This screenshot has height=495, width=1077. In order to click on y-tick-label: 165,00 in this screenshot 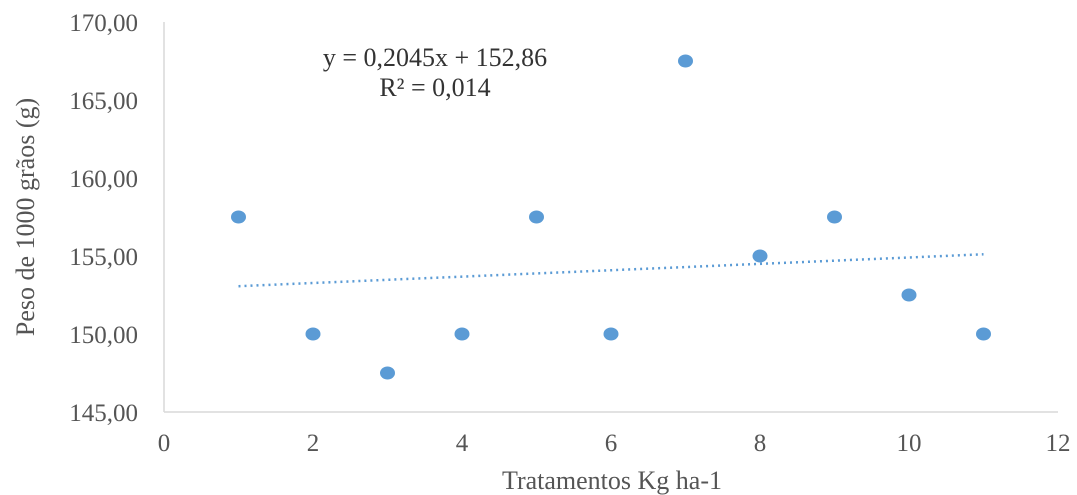, I will do `click(103, 101)`.